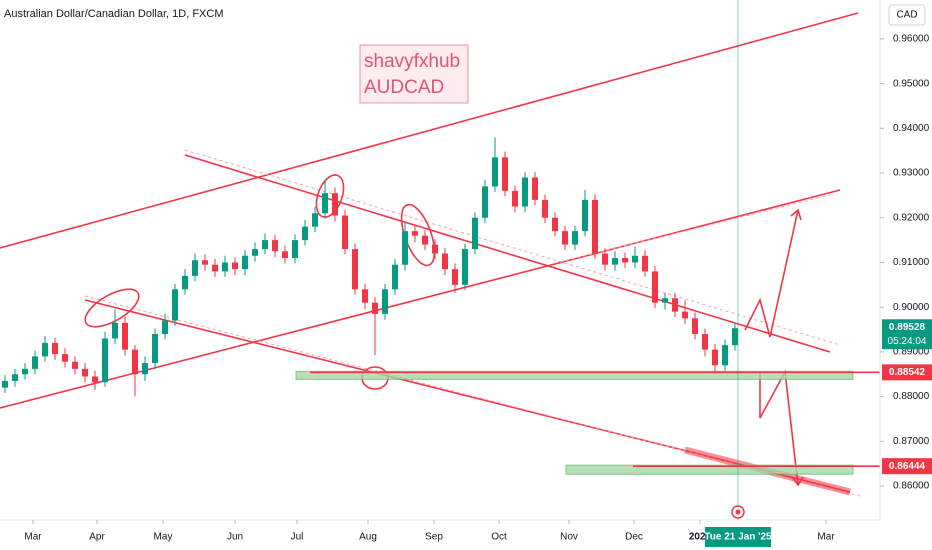 This screenshot has width=932, height=550. Describe the element at coordinates (97, 537) in the screenshot. I see `x-tick-label: Apr` at that location.